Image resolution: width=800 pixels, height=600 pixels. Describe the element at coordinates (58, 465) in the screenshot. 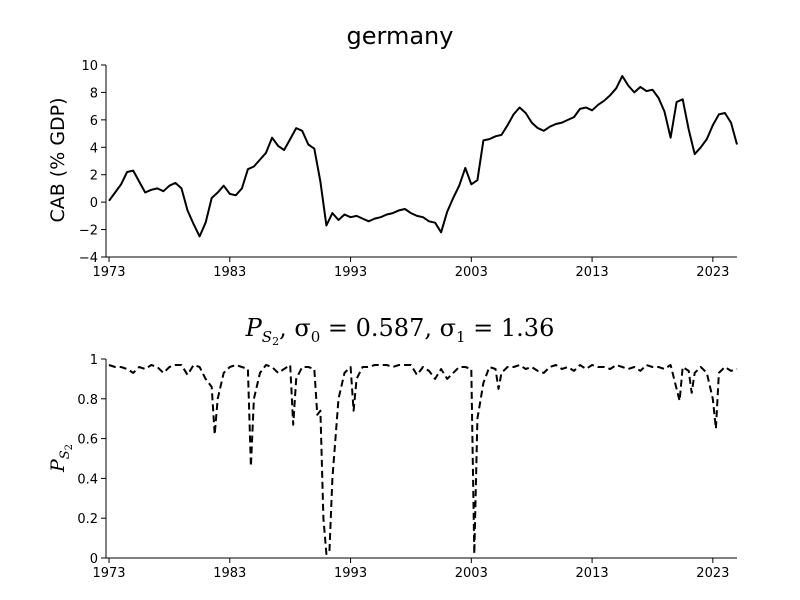

I see `ylabel-p: P` at that location.